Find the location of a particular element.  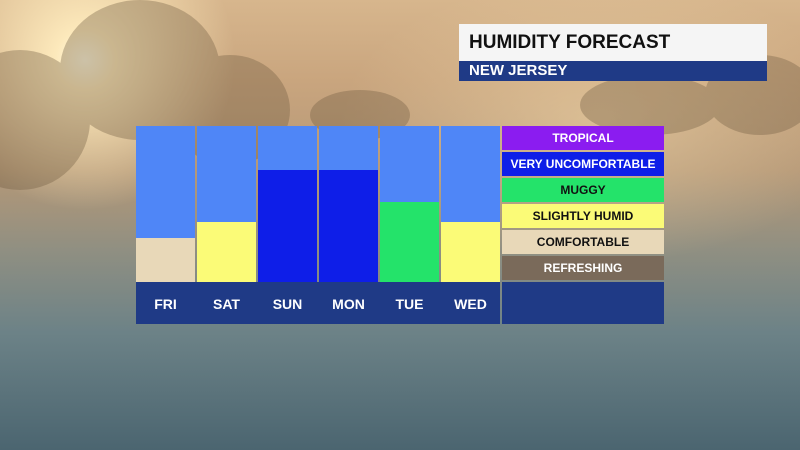

bar-mon is located at coordinates (348, 226).